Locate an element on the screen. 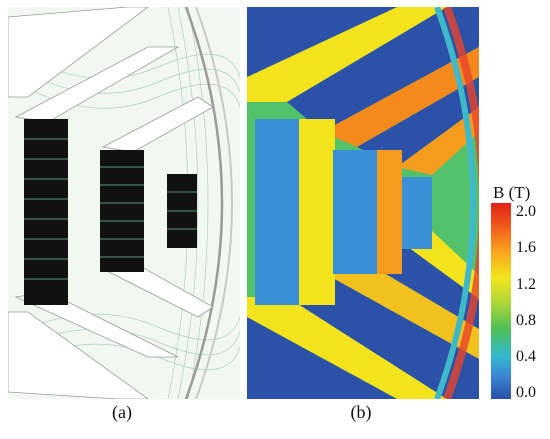 The width and height of the screenshot is (550, 439). colorbar is located at coordinates (501, 301).